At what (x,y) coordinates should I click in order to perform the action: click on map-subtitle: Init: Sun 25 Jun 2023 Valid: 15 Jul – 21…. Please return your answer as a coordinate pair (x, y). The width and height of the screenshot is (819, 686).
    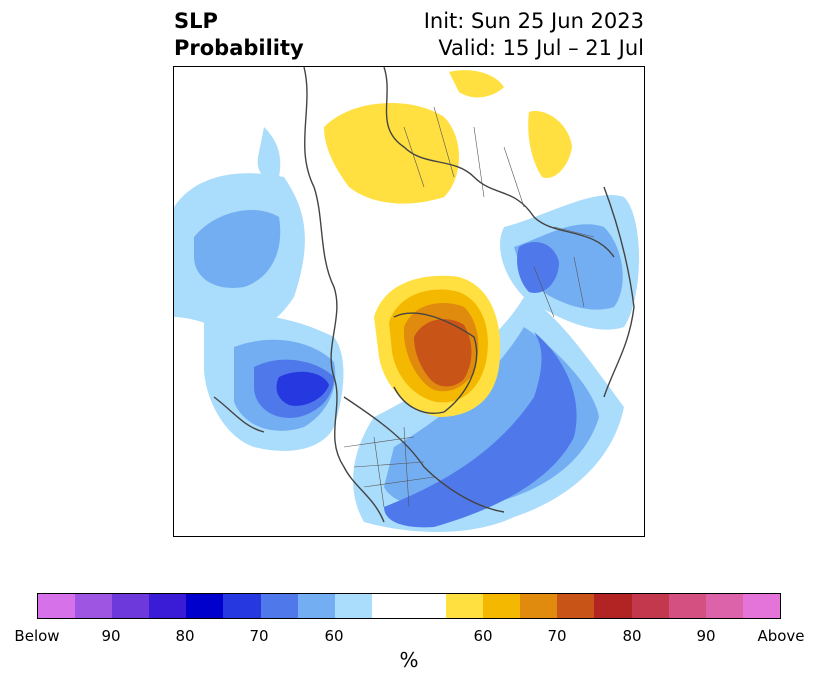
    Looking at the image, I should click on (534, 35).